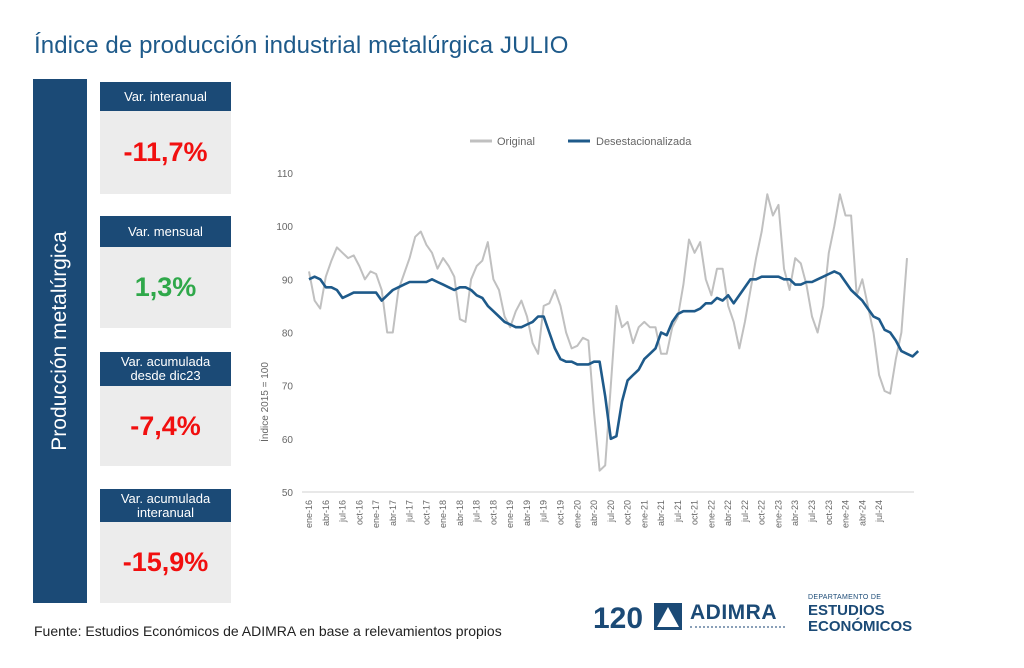  What do you see at coordinates (733, 612) in the screenshot?
I see `adimra-logo-text: ADIMRA` at bounding box center [733, 612].